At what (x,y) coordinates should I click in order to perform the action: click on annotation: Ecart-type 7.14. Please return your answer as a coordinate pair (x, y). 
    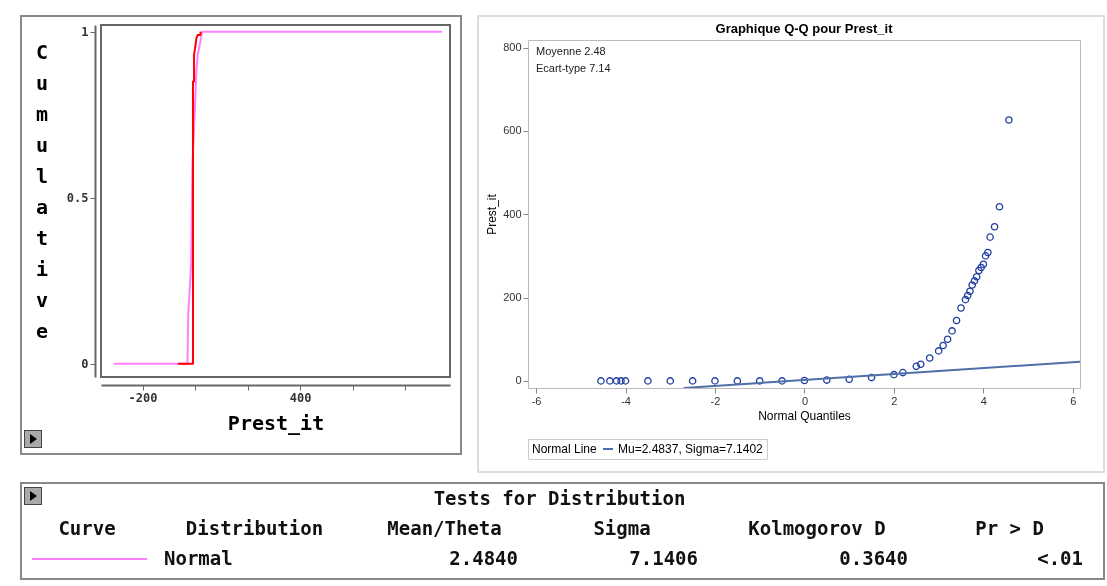
    Looking at the image, I should click on (573, 68).